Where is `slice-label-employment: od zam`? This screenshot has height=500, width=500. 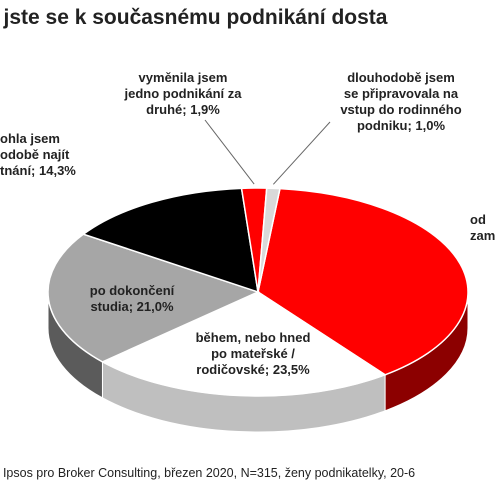
slice-label-employment: od zam is located at coordinates (483, 227).